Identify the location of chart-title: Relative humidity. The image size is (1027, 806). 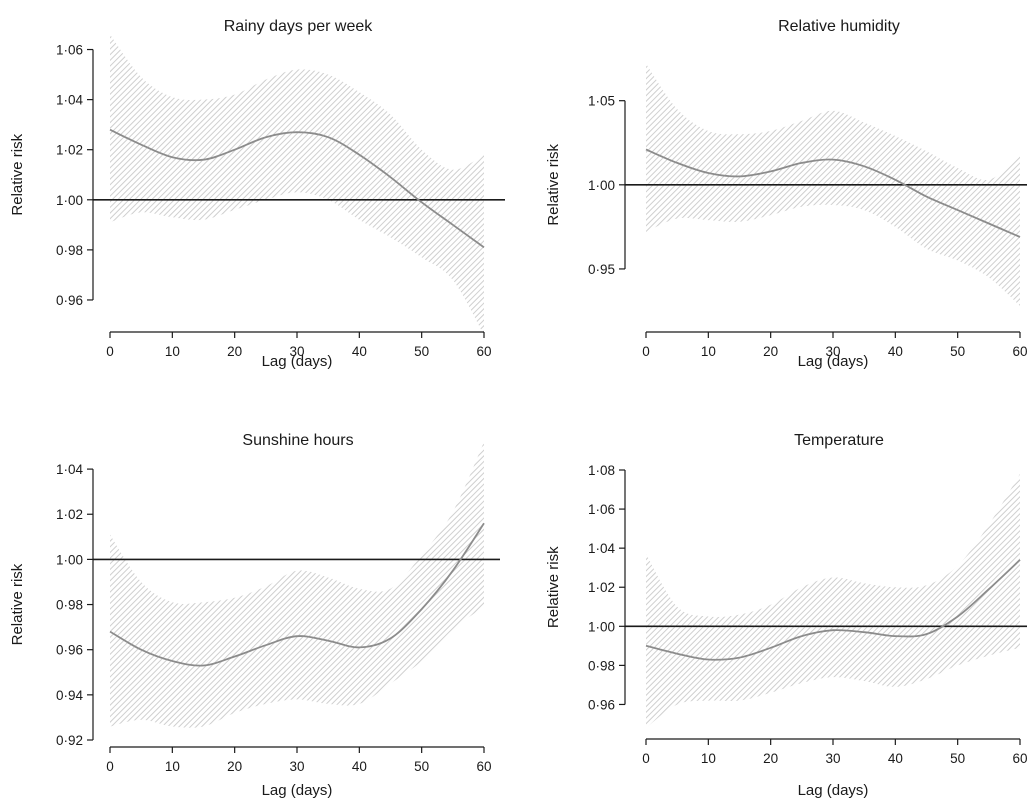
(839, 26).